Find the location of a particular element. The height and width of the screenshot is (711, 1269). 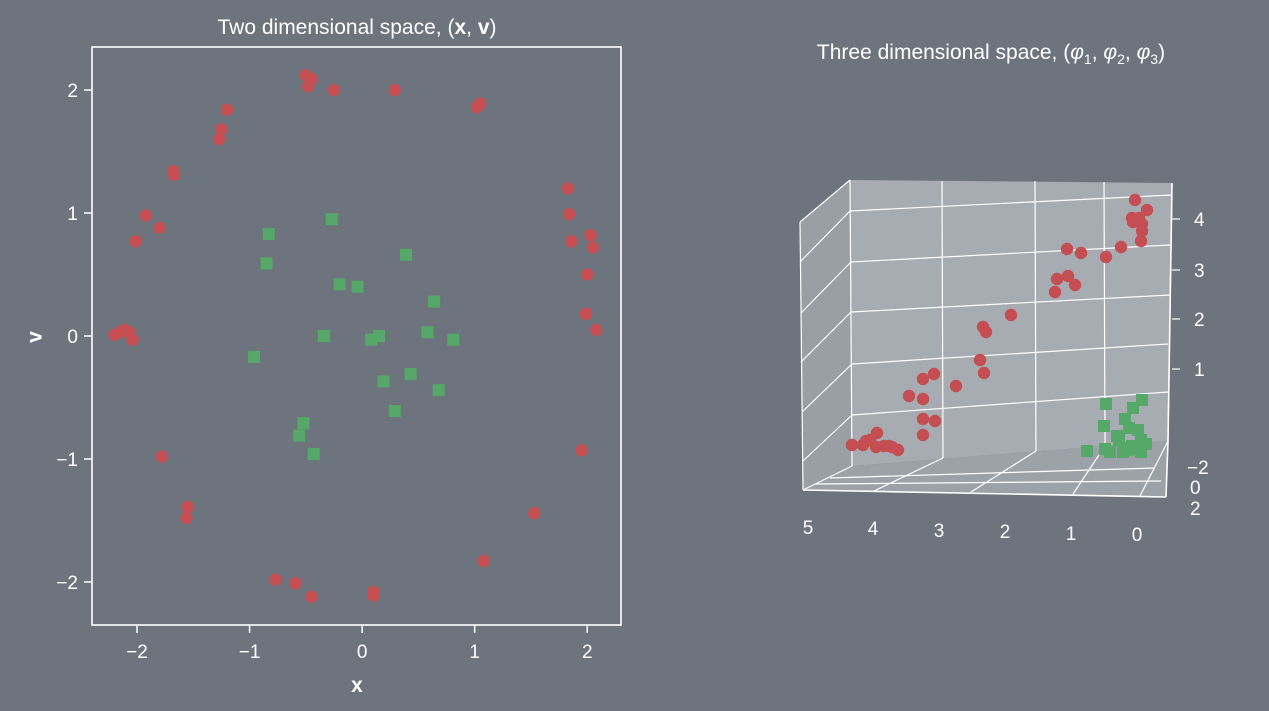

z-tick-label-3d: 3 is located at coordinates (1199, 271).